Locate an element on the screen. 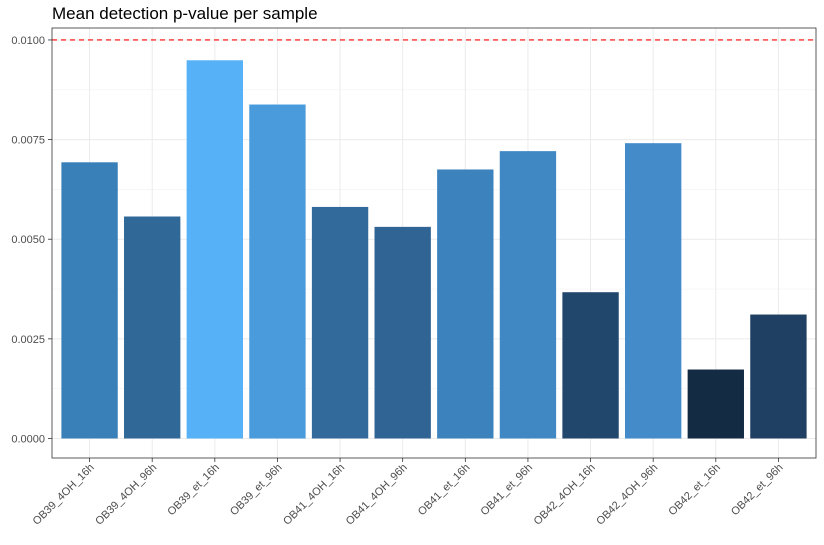 Image resolution: width=824 pixels, height=545 pixels. x-tick-label: OB42_4OH_96h is located at coordinates (627, 495).